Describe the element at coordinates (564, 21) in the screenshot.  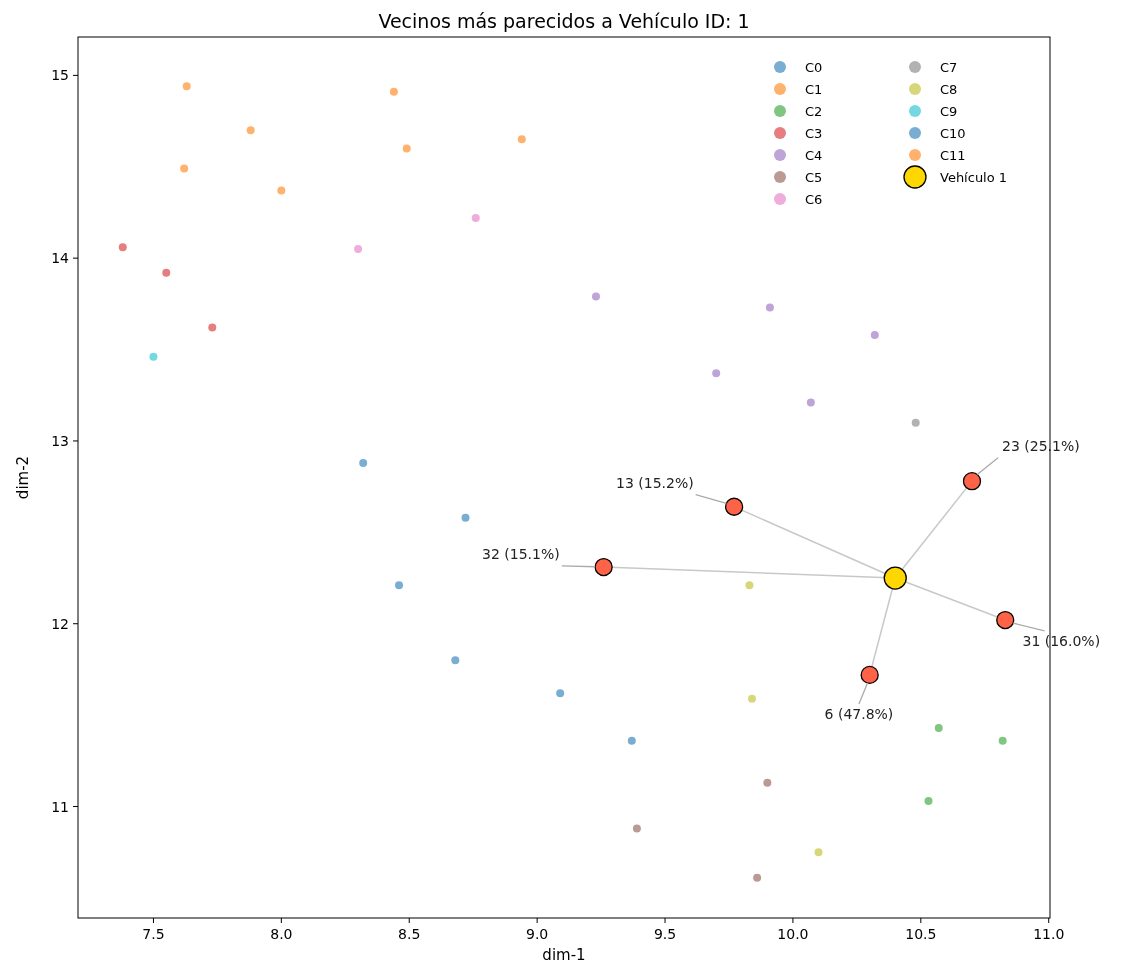
I see `chart-title: Vecinos más parecidos a Vehículo ID: 1` at that location.